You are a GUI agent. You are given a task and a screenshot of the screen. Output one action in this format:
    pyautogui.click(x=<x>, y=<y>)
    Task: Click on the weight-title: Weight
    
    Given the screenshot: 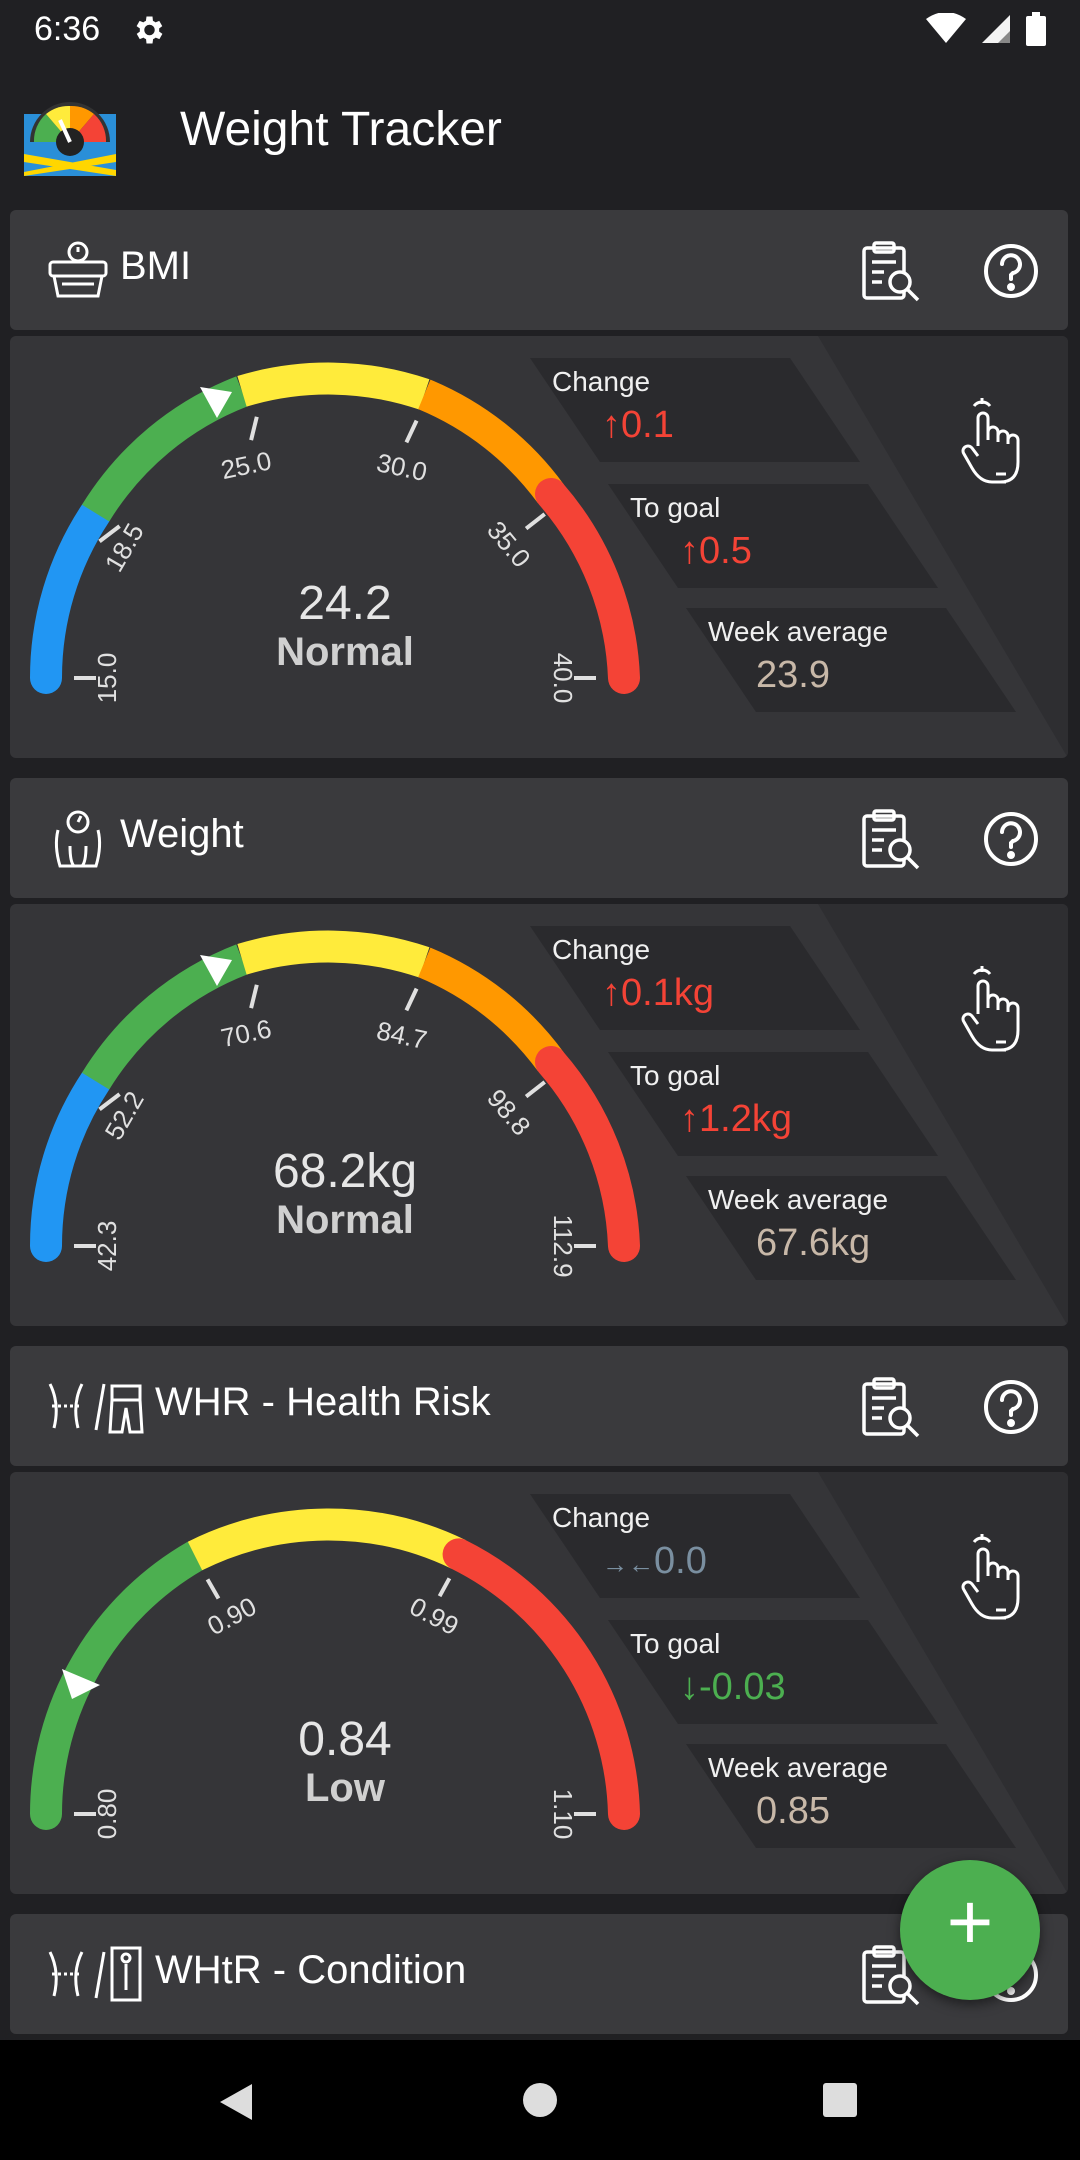 What is the action you would take?
    pyautogui.click(x=182, y=834)
    